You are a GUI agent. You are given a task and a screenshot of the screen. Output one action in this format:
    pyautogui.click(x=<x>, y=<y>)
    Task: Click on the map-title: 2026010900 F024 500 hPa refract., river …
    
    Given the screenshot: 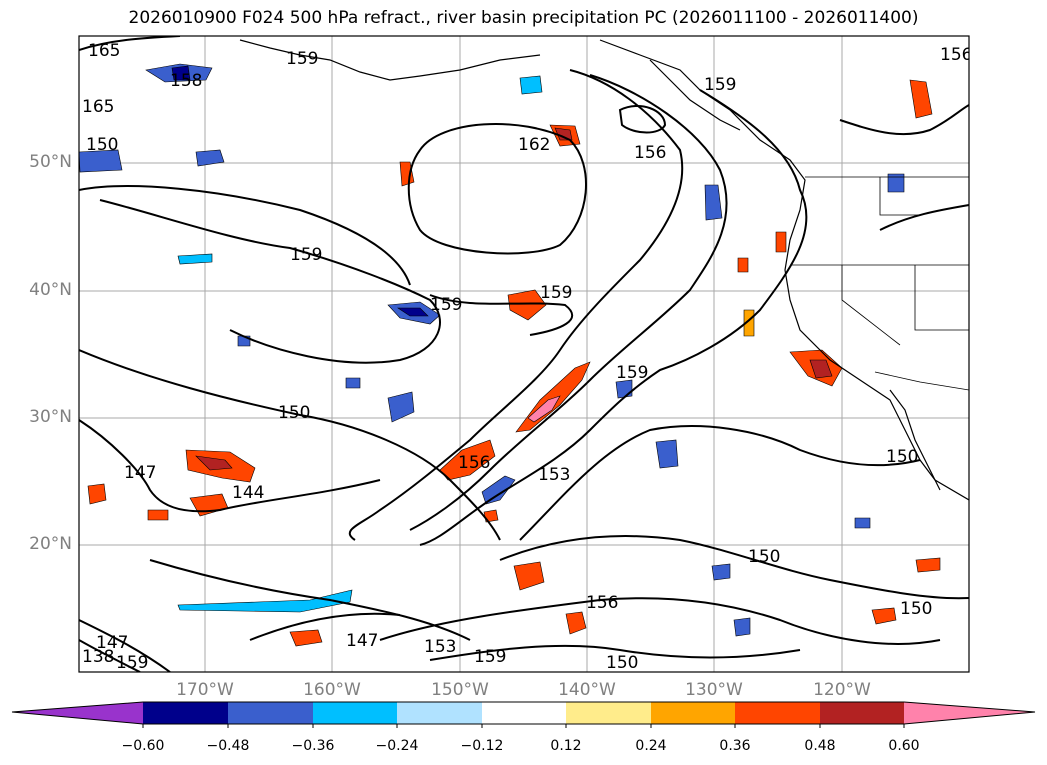 What is the action you would take?
    pyautogui.click(x=523, y=18)
    